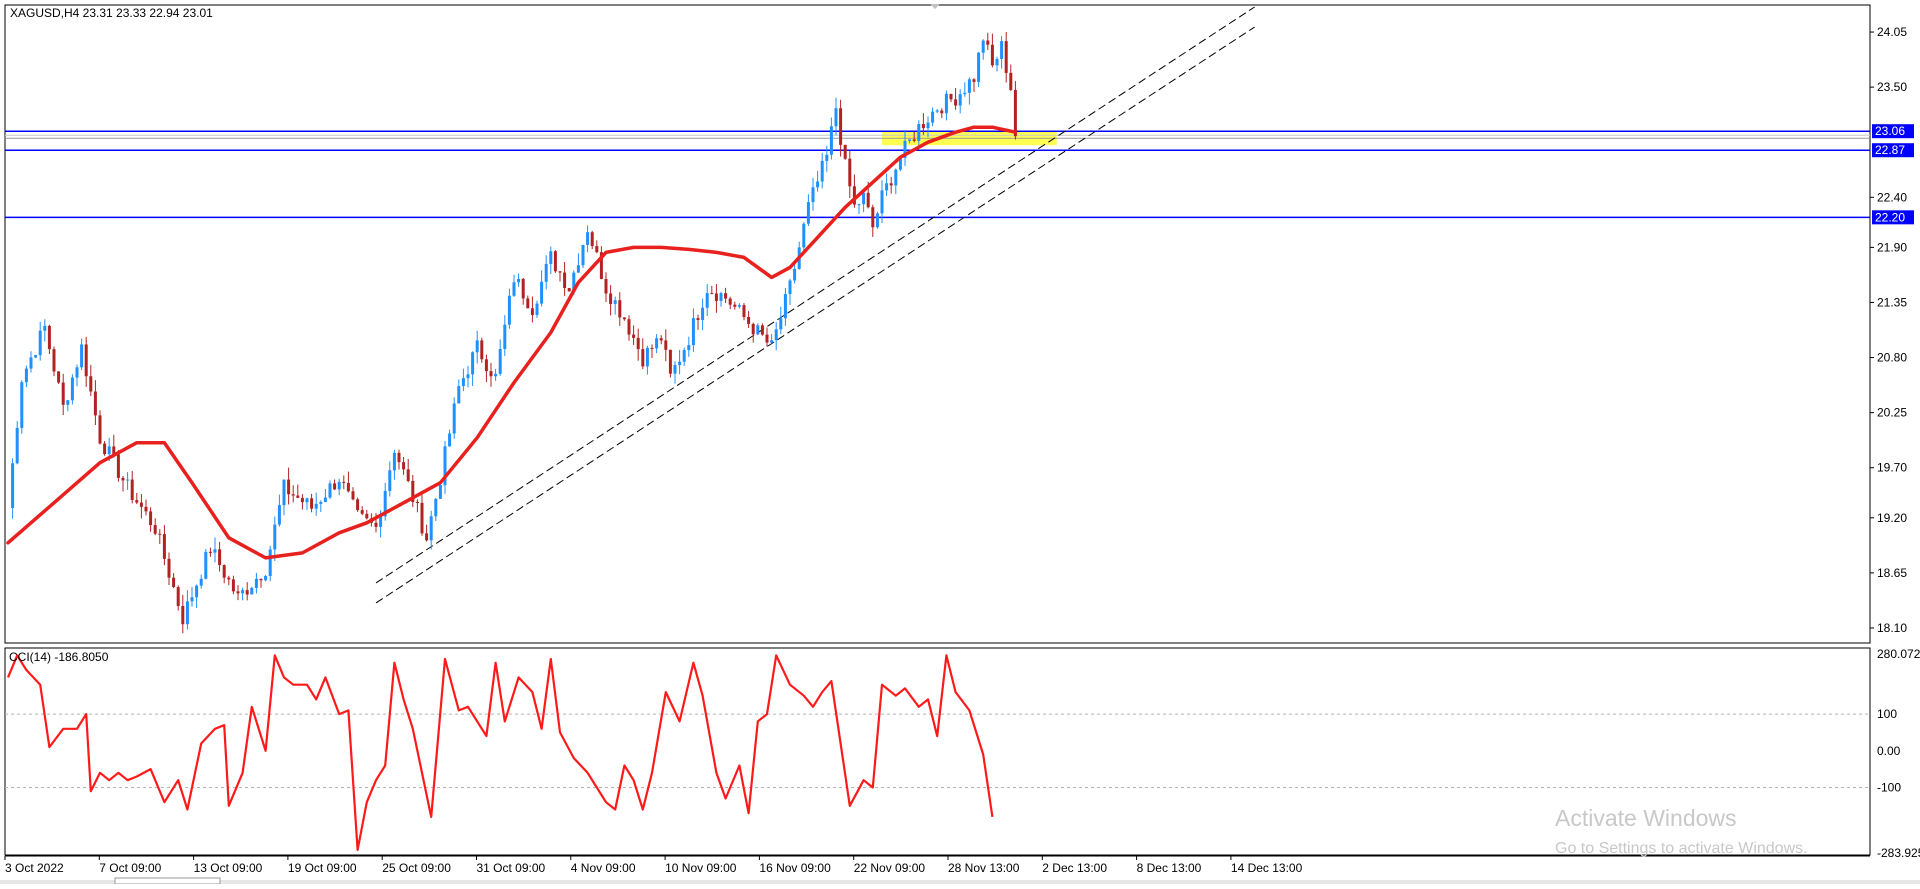  What do you see at coordinates (1890, 217) in the screenshot?
I see `level-price-tag-label: 22.20` at bounding box center [1890, 217].